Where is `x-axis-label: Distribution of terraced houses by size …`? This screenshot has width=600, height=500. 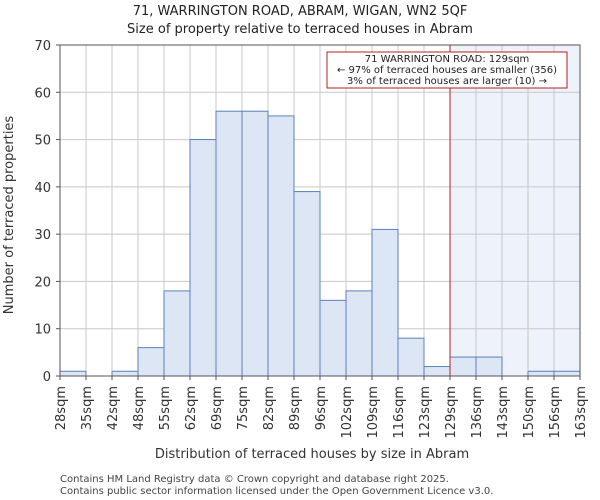
x-axis-label: Distribution of terraced houses by size … is located at coordinates (312, 454).